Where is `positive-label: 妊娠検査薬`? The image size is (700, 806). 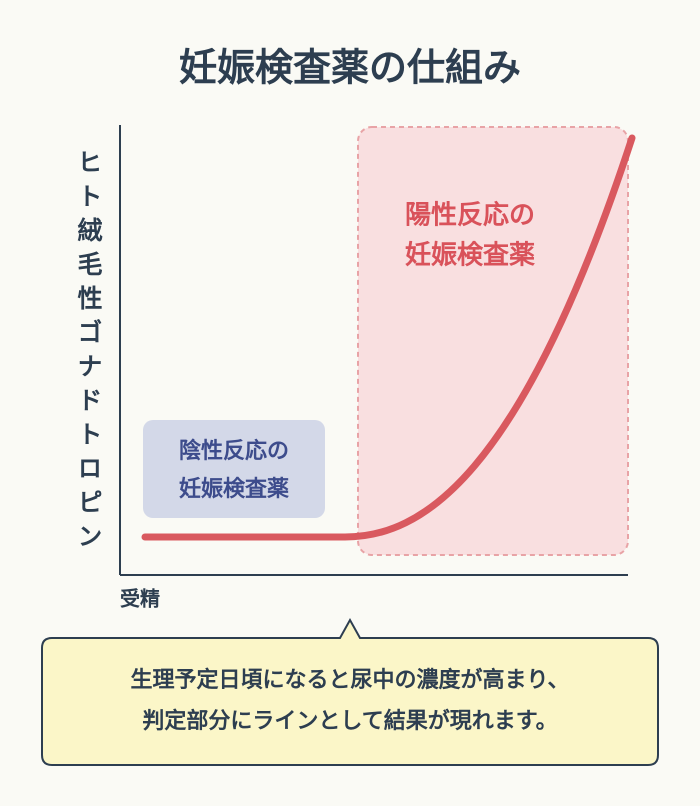 positive-label: 妊娠検査薬 is located at coordinates (470, 256).